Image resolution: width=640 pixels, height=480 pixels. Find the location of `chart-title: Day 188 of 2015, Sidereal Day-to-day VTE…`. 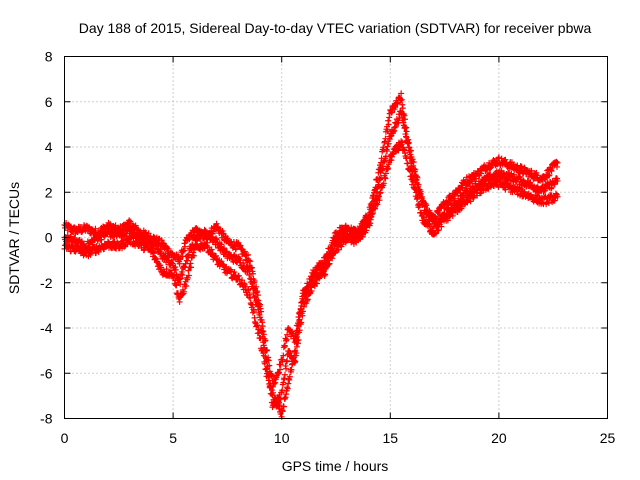

chart-title: Day 188 of 2015, Sidereal Day-to-day VTE… is located at coordinates (335, 28).